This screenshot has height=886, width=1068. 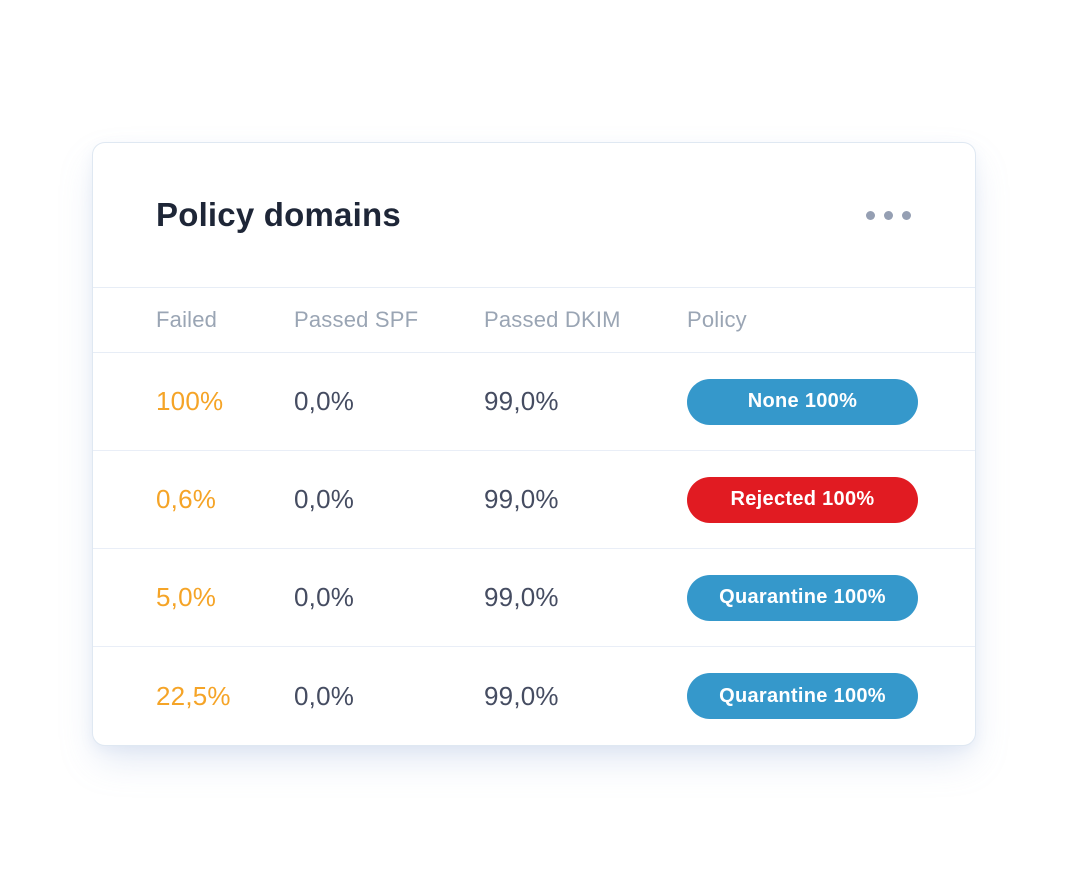 I want to click on table-header-row: Failed Passed SPF Passed DKIM Policy, so click(x=534, y=320).